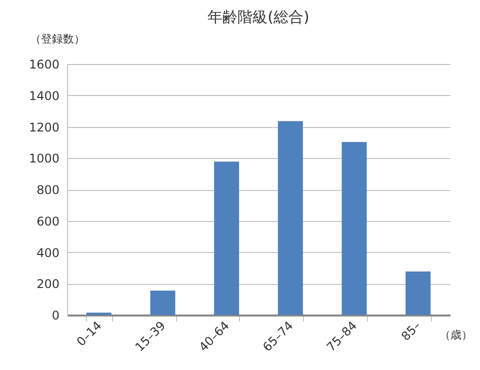 Image resolution: width=480 pixels, height=370 pixels. I want to click on y-axis-title: （登録数）, so click(57, 39).